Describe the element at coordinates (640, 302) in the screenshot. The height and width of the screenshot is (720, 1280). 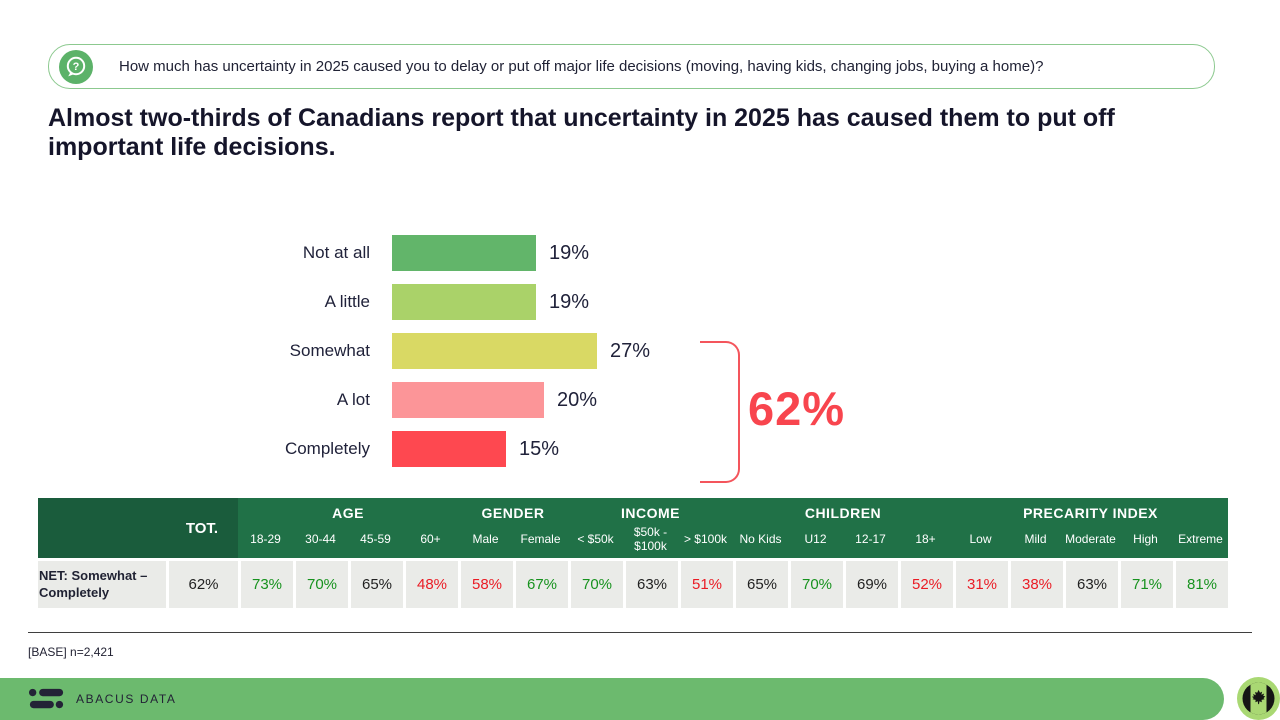
I see `bar-row: A little 19%` at that location.